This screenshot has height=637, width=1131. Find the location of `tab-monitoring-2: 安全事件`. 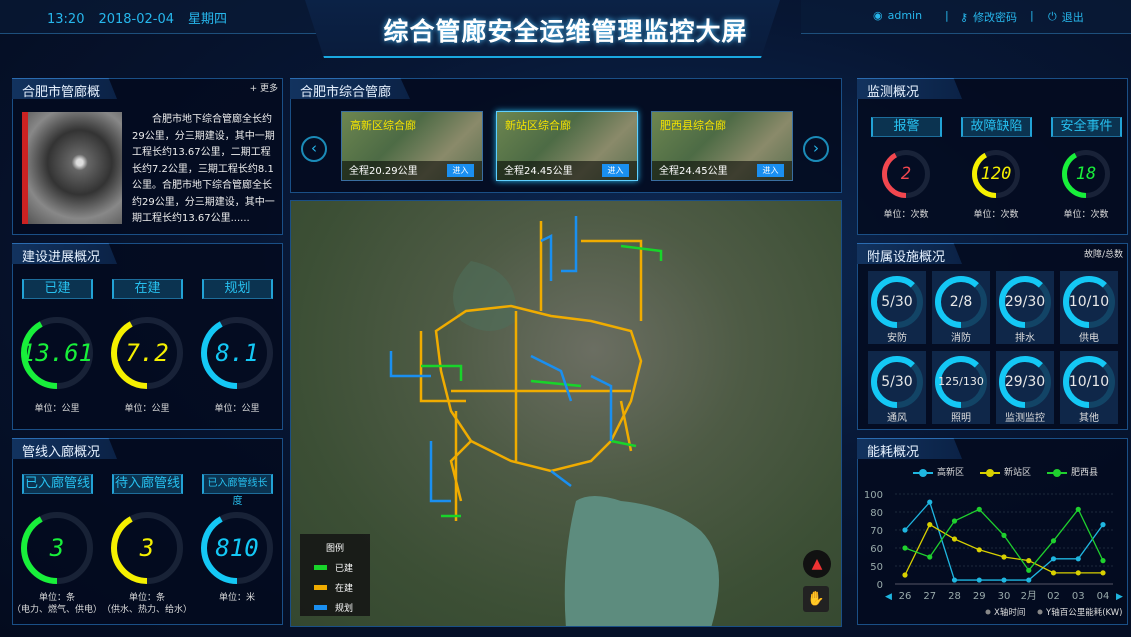

tab-monitoring-2: 安全事件 is located at coordinates (1086, 127).